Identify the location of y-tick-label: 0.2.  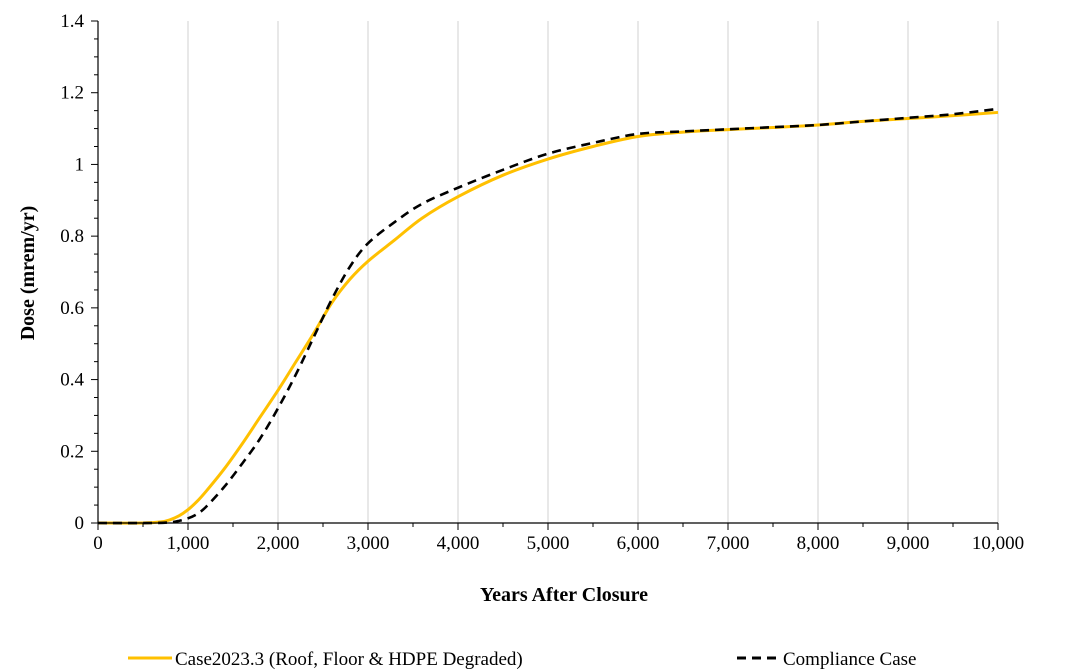
(72, 451).